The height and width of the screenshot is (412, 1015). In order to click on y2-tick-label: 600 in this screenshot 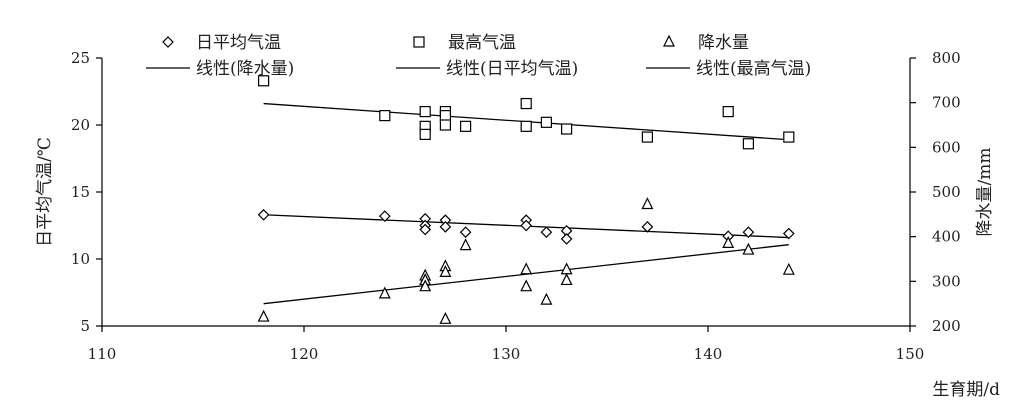, I will do `click(946, 147)`.